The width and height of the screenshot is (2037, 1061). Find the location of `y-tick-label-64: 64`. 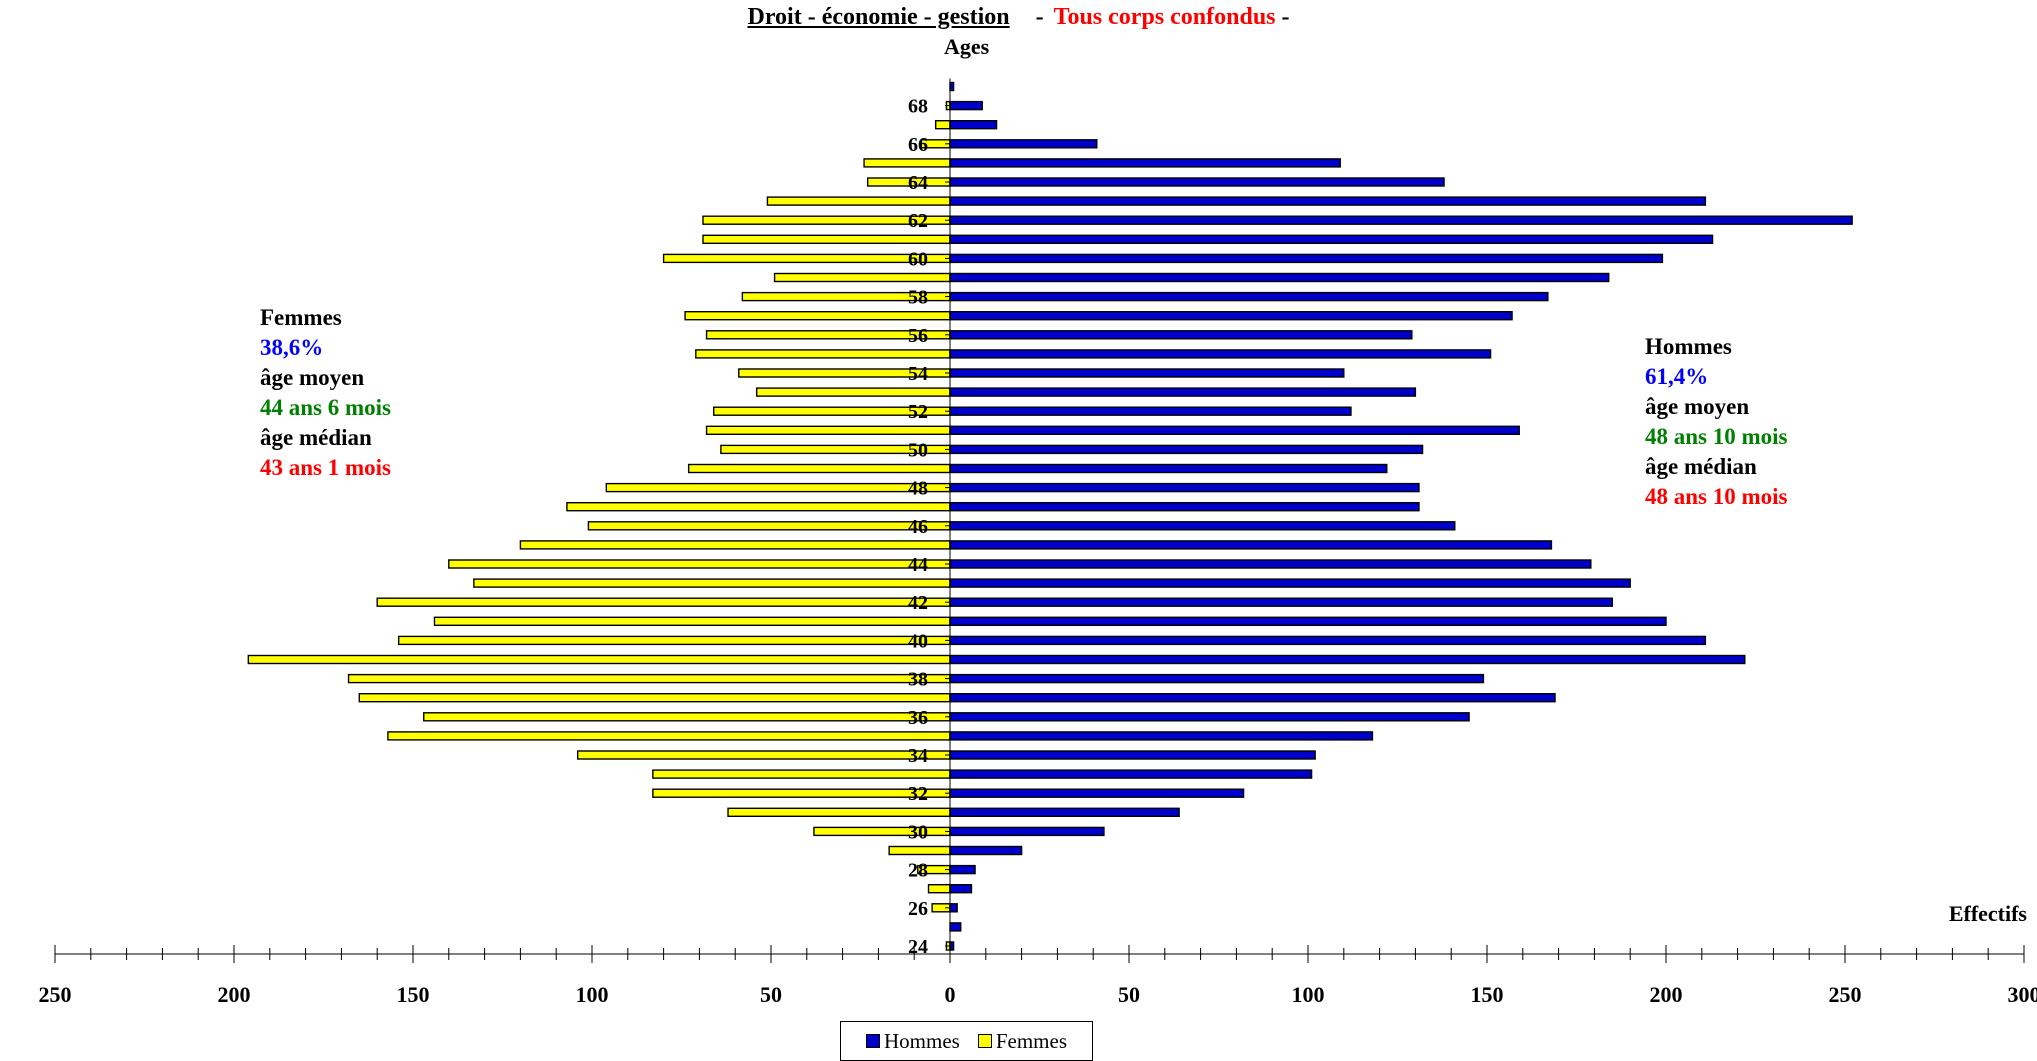

y-tick-label-64: 64 is located at coordinates (918, 183).